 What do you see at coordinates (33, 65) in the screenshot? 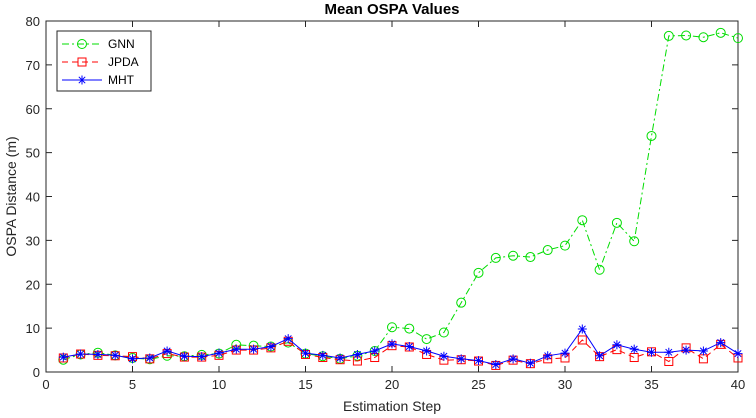
I see `y-tick-label: 70` at bounding box center [33, 65].